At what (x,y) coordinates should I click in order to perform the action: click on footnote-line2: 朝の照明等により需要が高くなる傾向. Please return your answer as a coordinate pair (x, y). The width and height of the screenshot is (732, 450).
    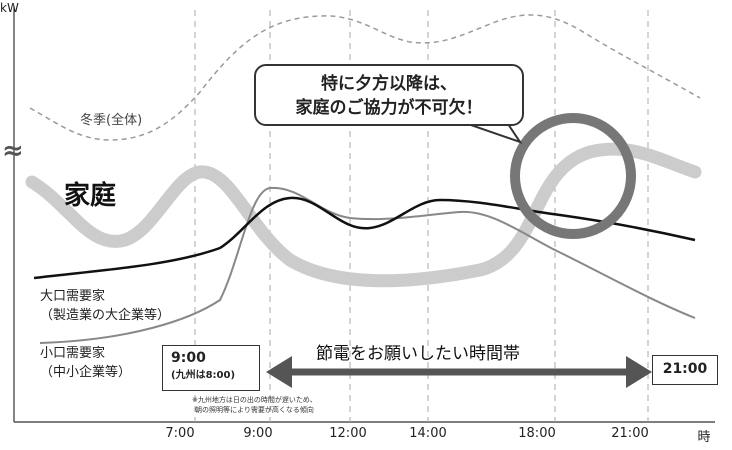
    Looking at the image, I should click on (254, 410).